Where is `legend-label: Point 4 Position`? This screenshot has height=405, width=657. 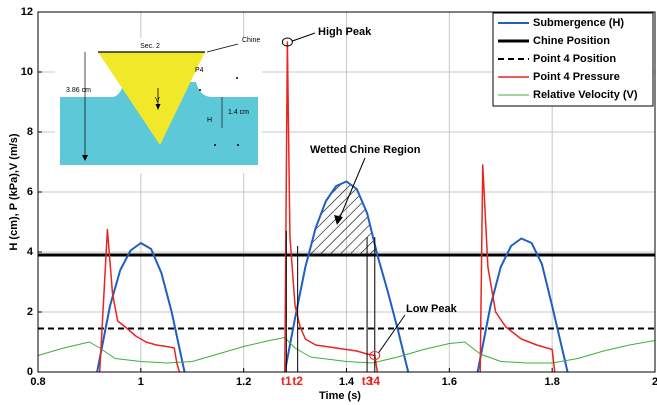
legend-label: Point 4 Position is located at coordinates (574, 59).